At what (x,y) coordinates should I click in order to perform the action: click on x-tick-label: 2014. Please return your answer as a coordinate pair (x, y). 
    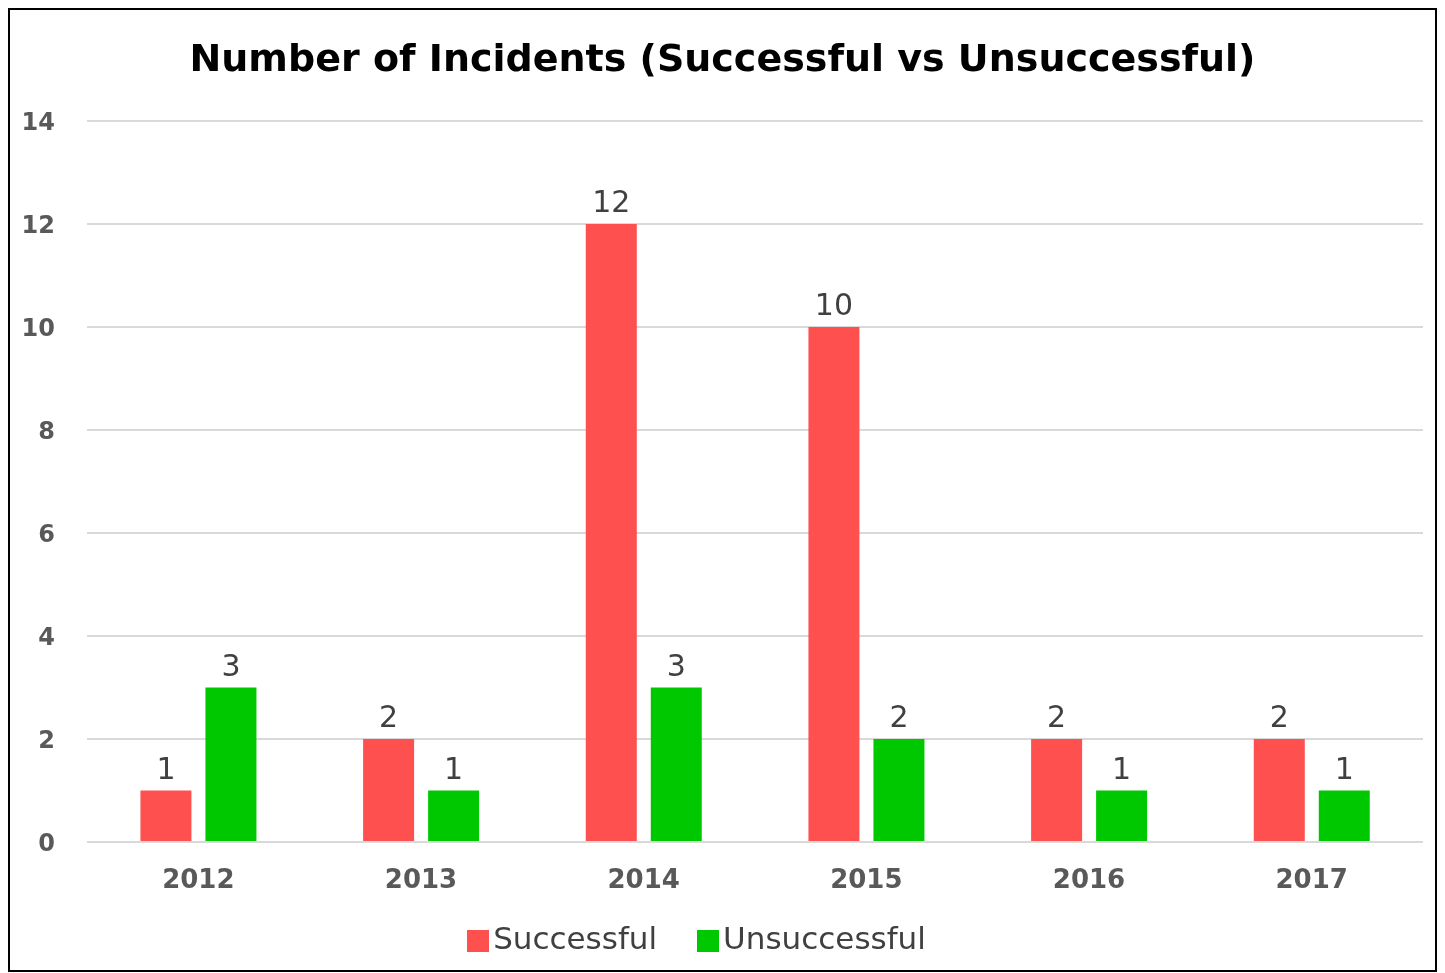
    Looking at the image, I should click on (643, 879).